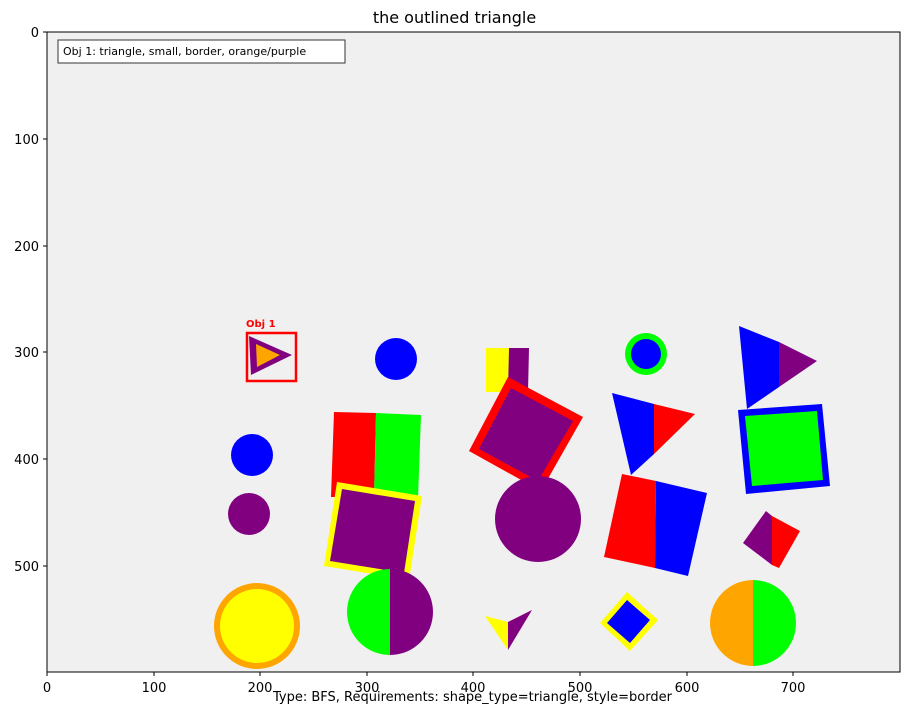 This screenshot has height=717, width=909. I want to click on orange-green-circle-shape, so click(753, 623).